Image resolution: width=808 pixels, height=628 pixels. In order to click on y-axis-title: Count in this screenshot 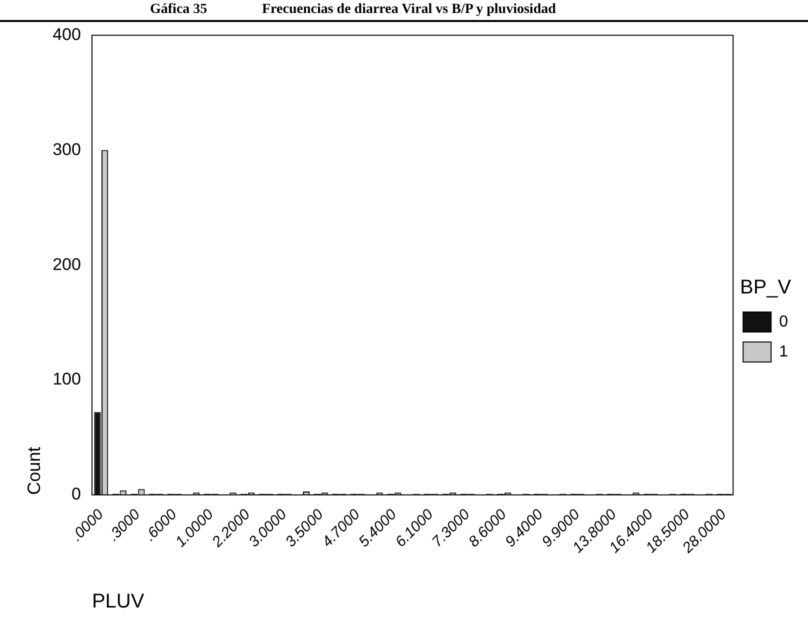, I will do `click(34, 470)`.